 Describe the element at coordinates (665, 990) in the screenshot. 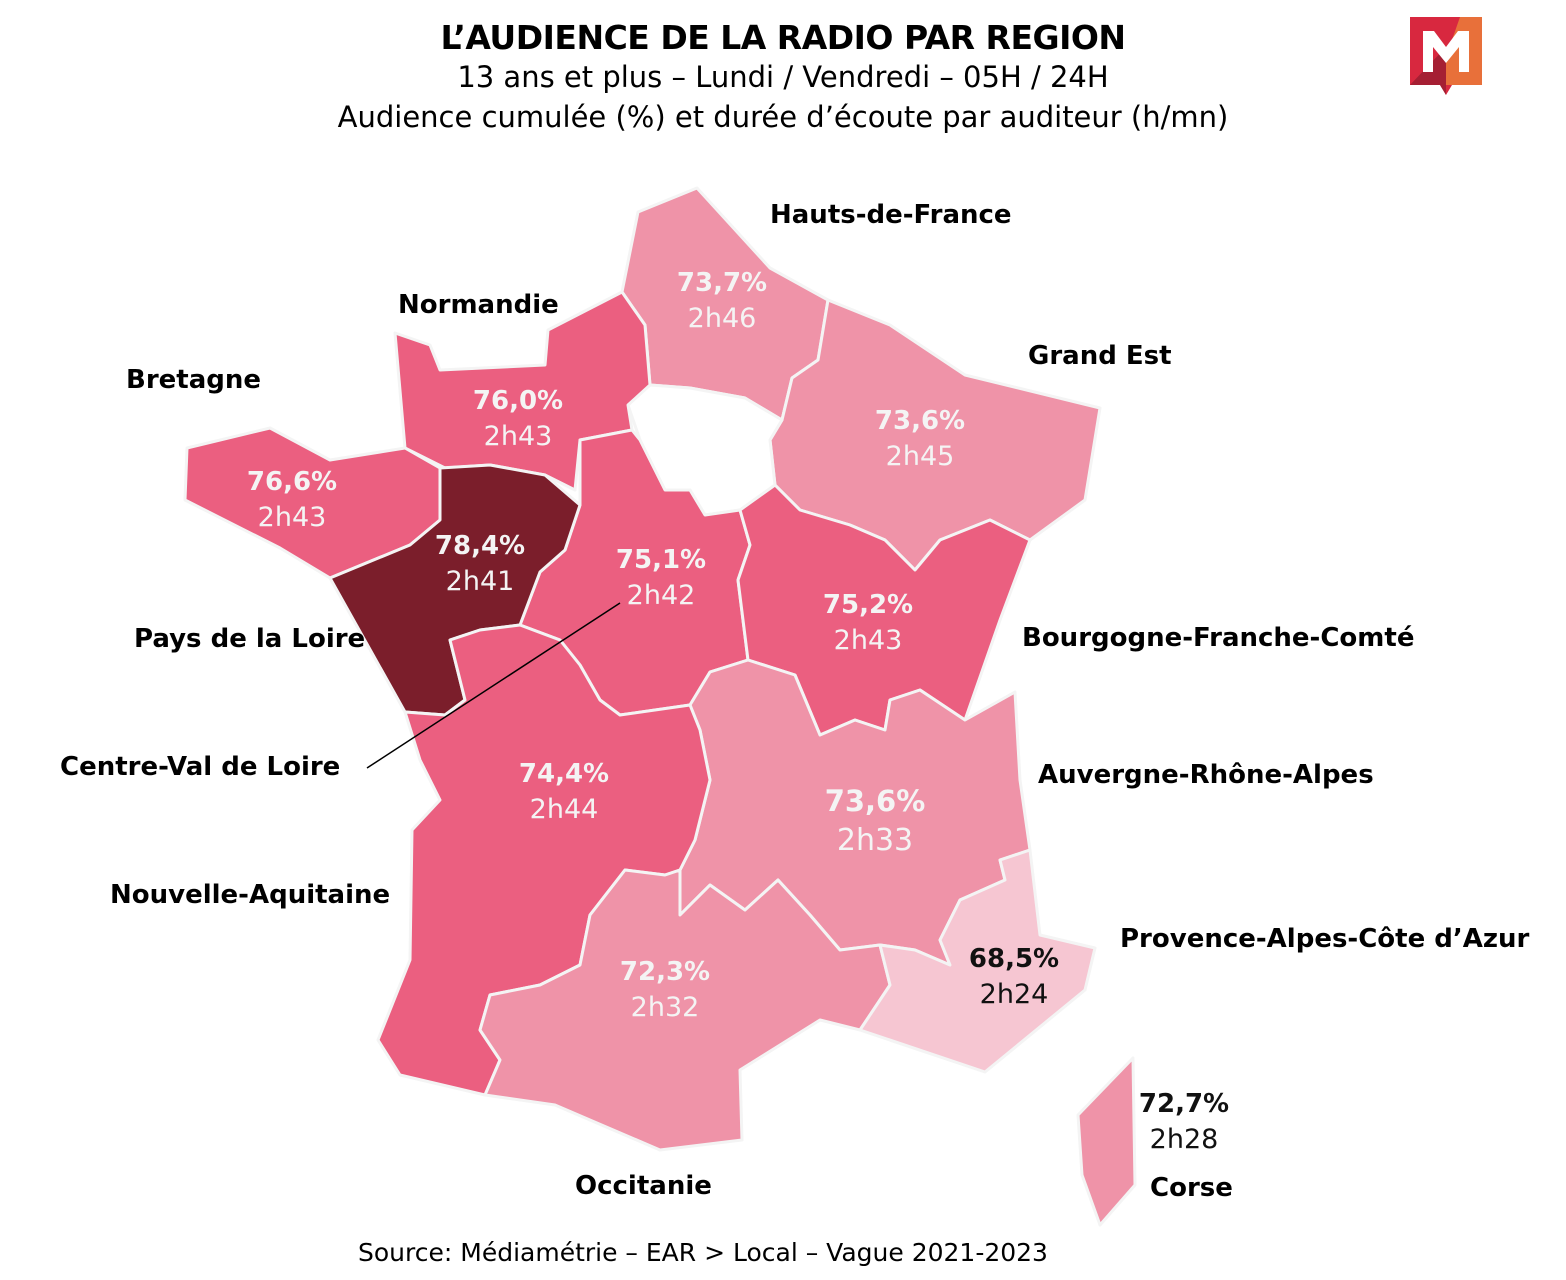

I see `value-occ: 72,3% 2h32` at that location.